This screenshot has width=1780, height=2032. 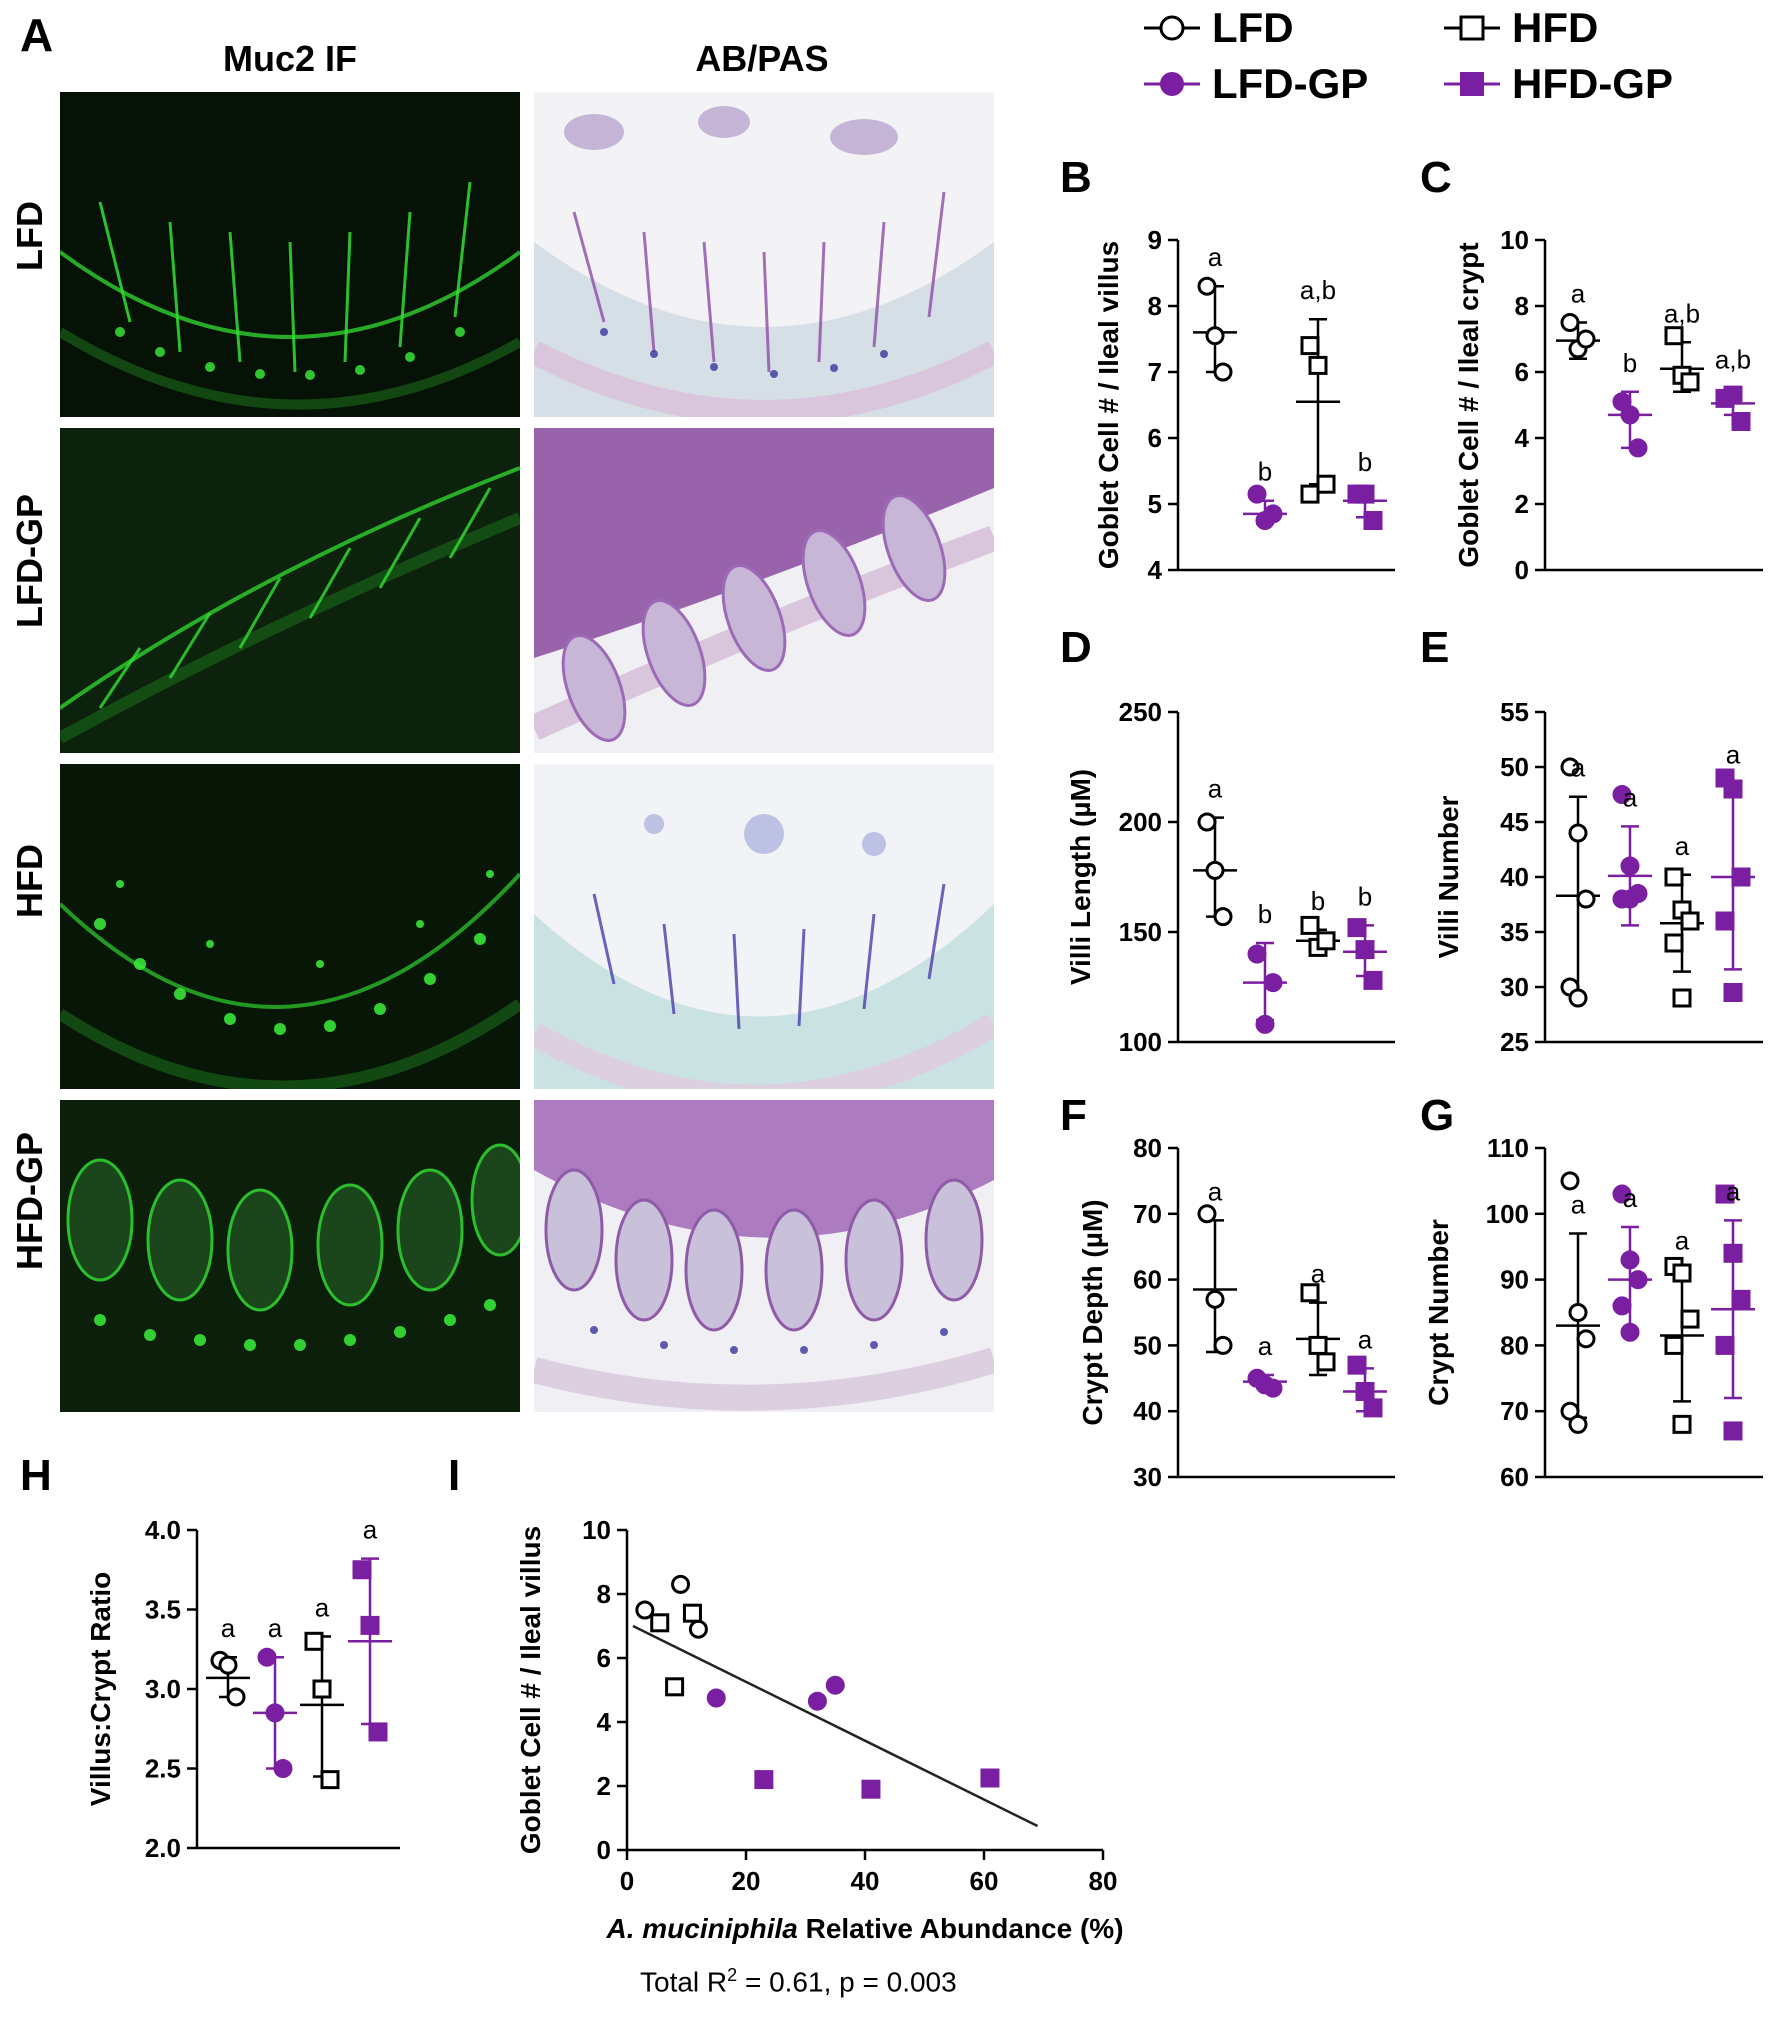 I want to click on y-tick-label: 0, so click(x=604, y=1850).